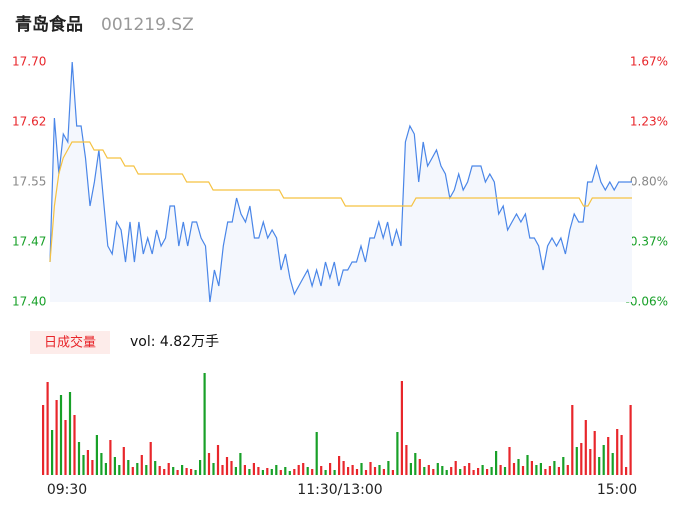  I want to click on y-tick-label: 17.55, so click(29, 182).